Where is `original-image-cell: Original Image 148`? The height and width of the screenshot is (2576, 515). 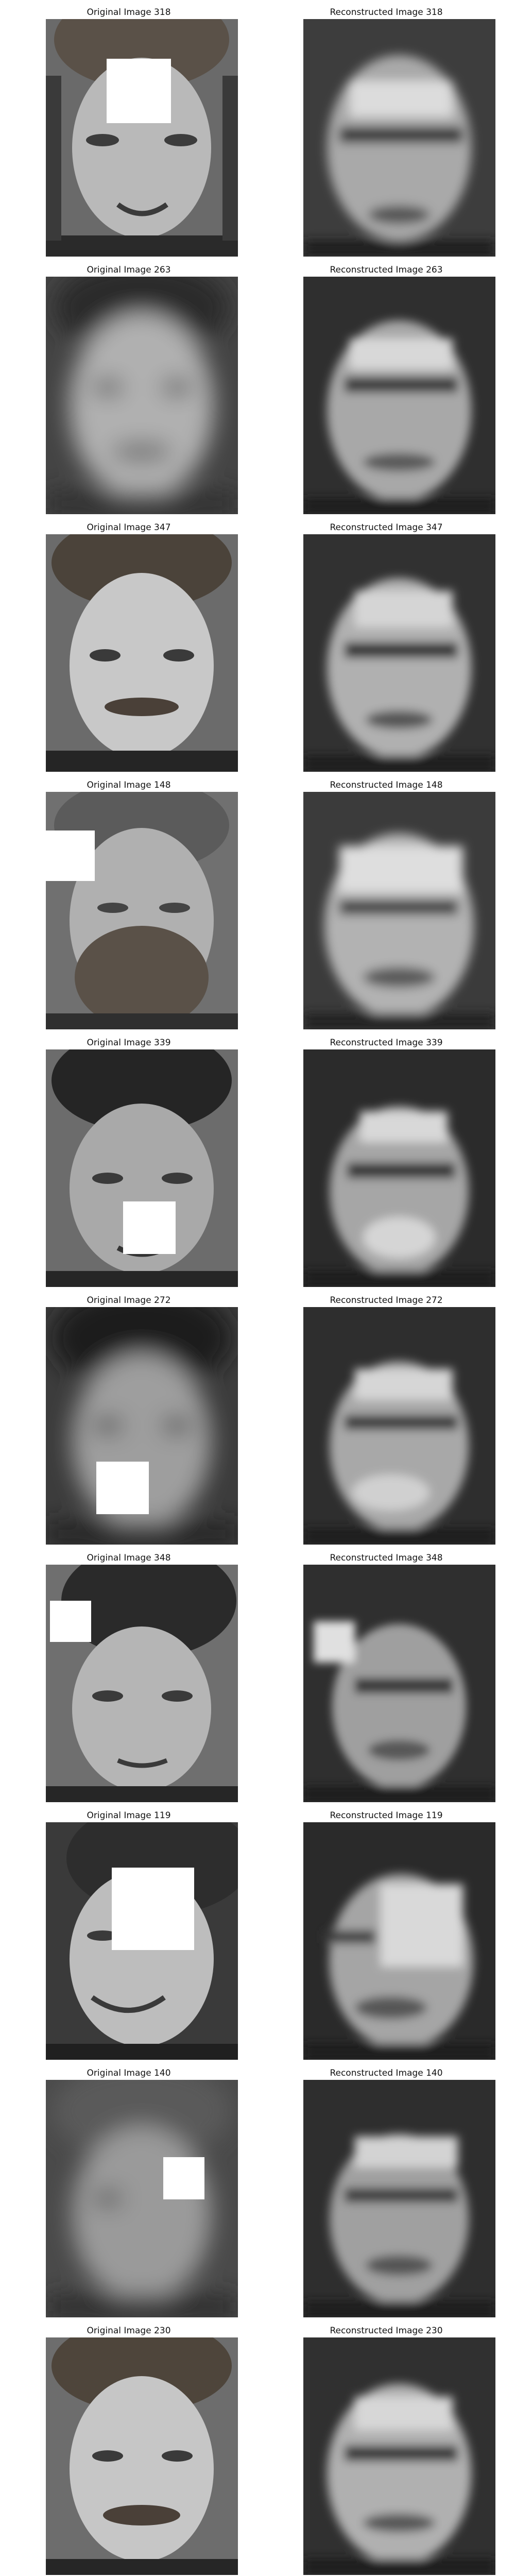
original-image-cell: Original Image 148 is located at coordinates (129, 901).